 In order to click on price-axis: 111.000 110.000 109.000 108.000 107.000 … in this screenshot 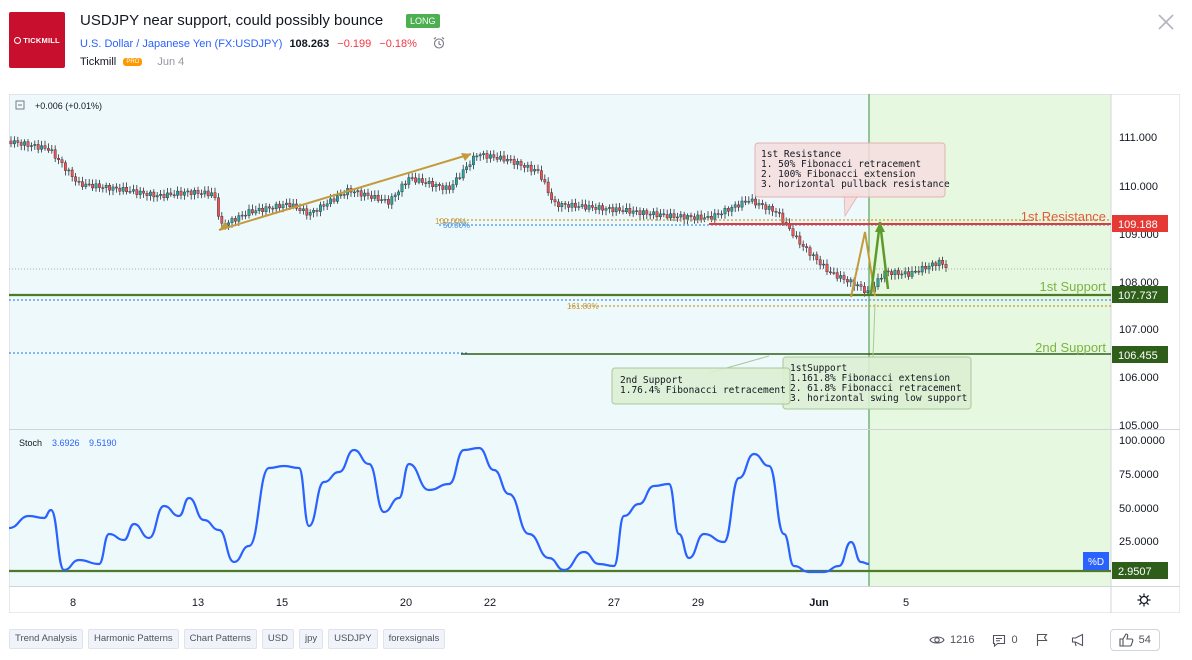, I will do `click(1139, 282)`.